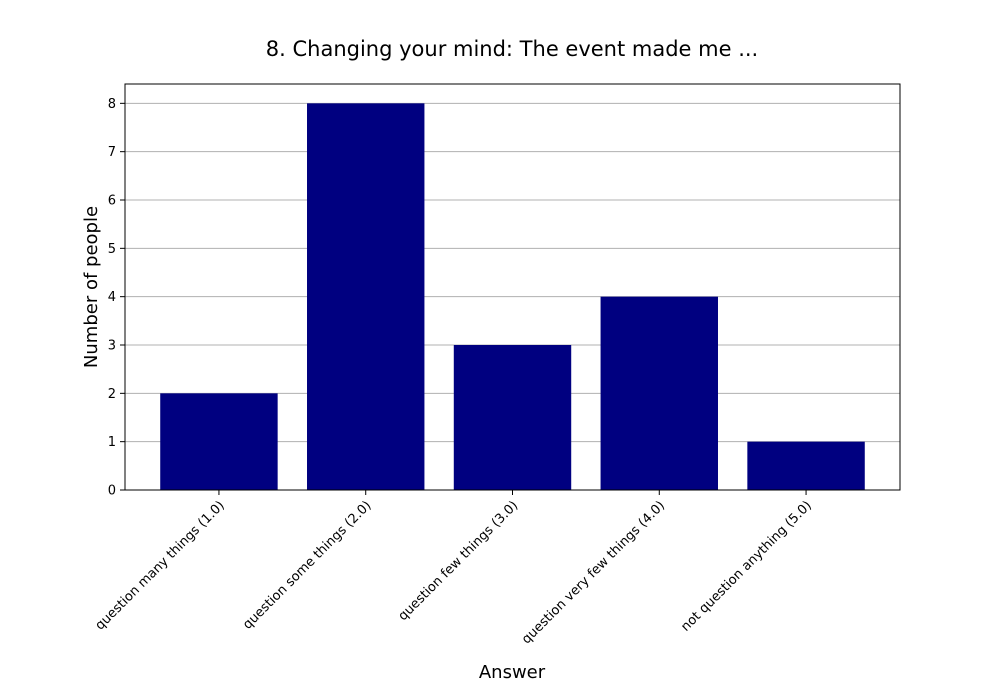 The height and width of the screenshot is (700, 1000). Describe the element at coordinates (112, 104) in the screenshot. I see `y-tick-label: 8` at that location.